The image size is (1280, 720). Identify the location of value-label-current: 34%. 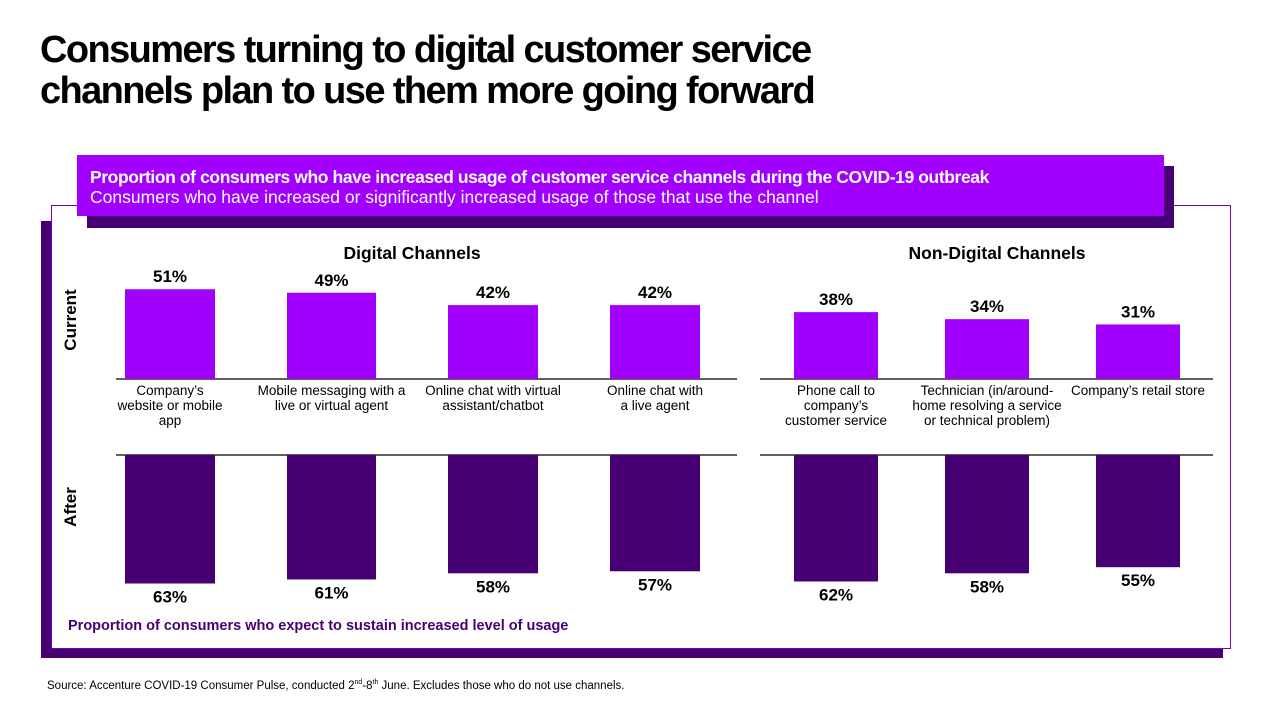
(987, 306).